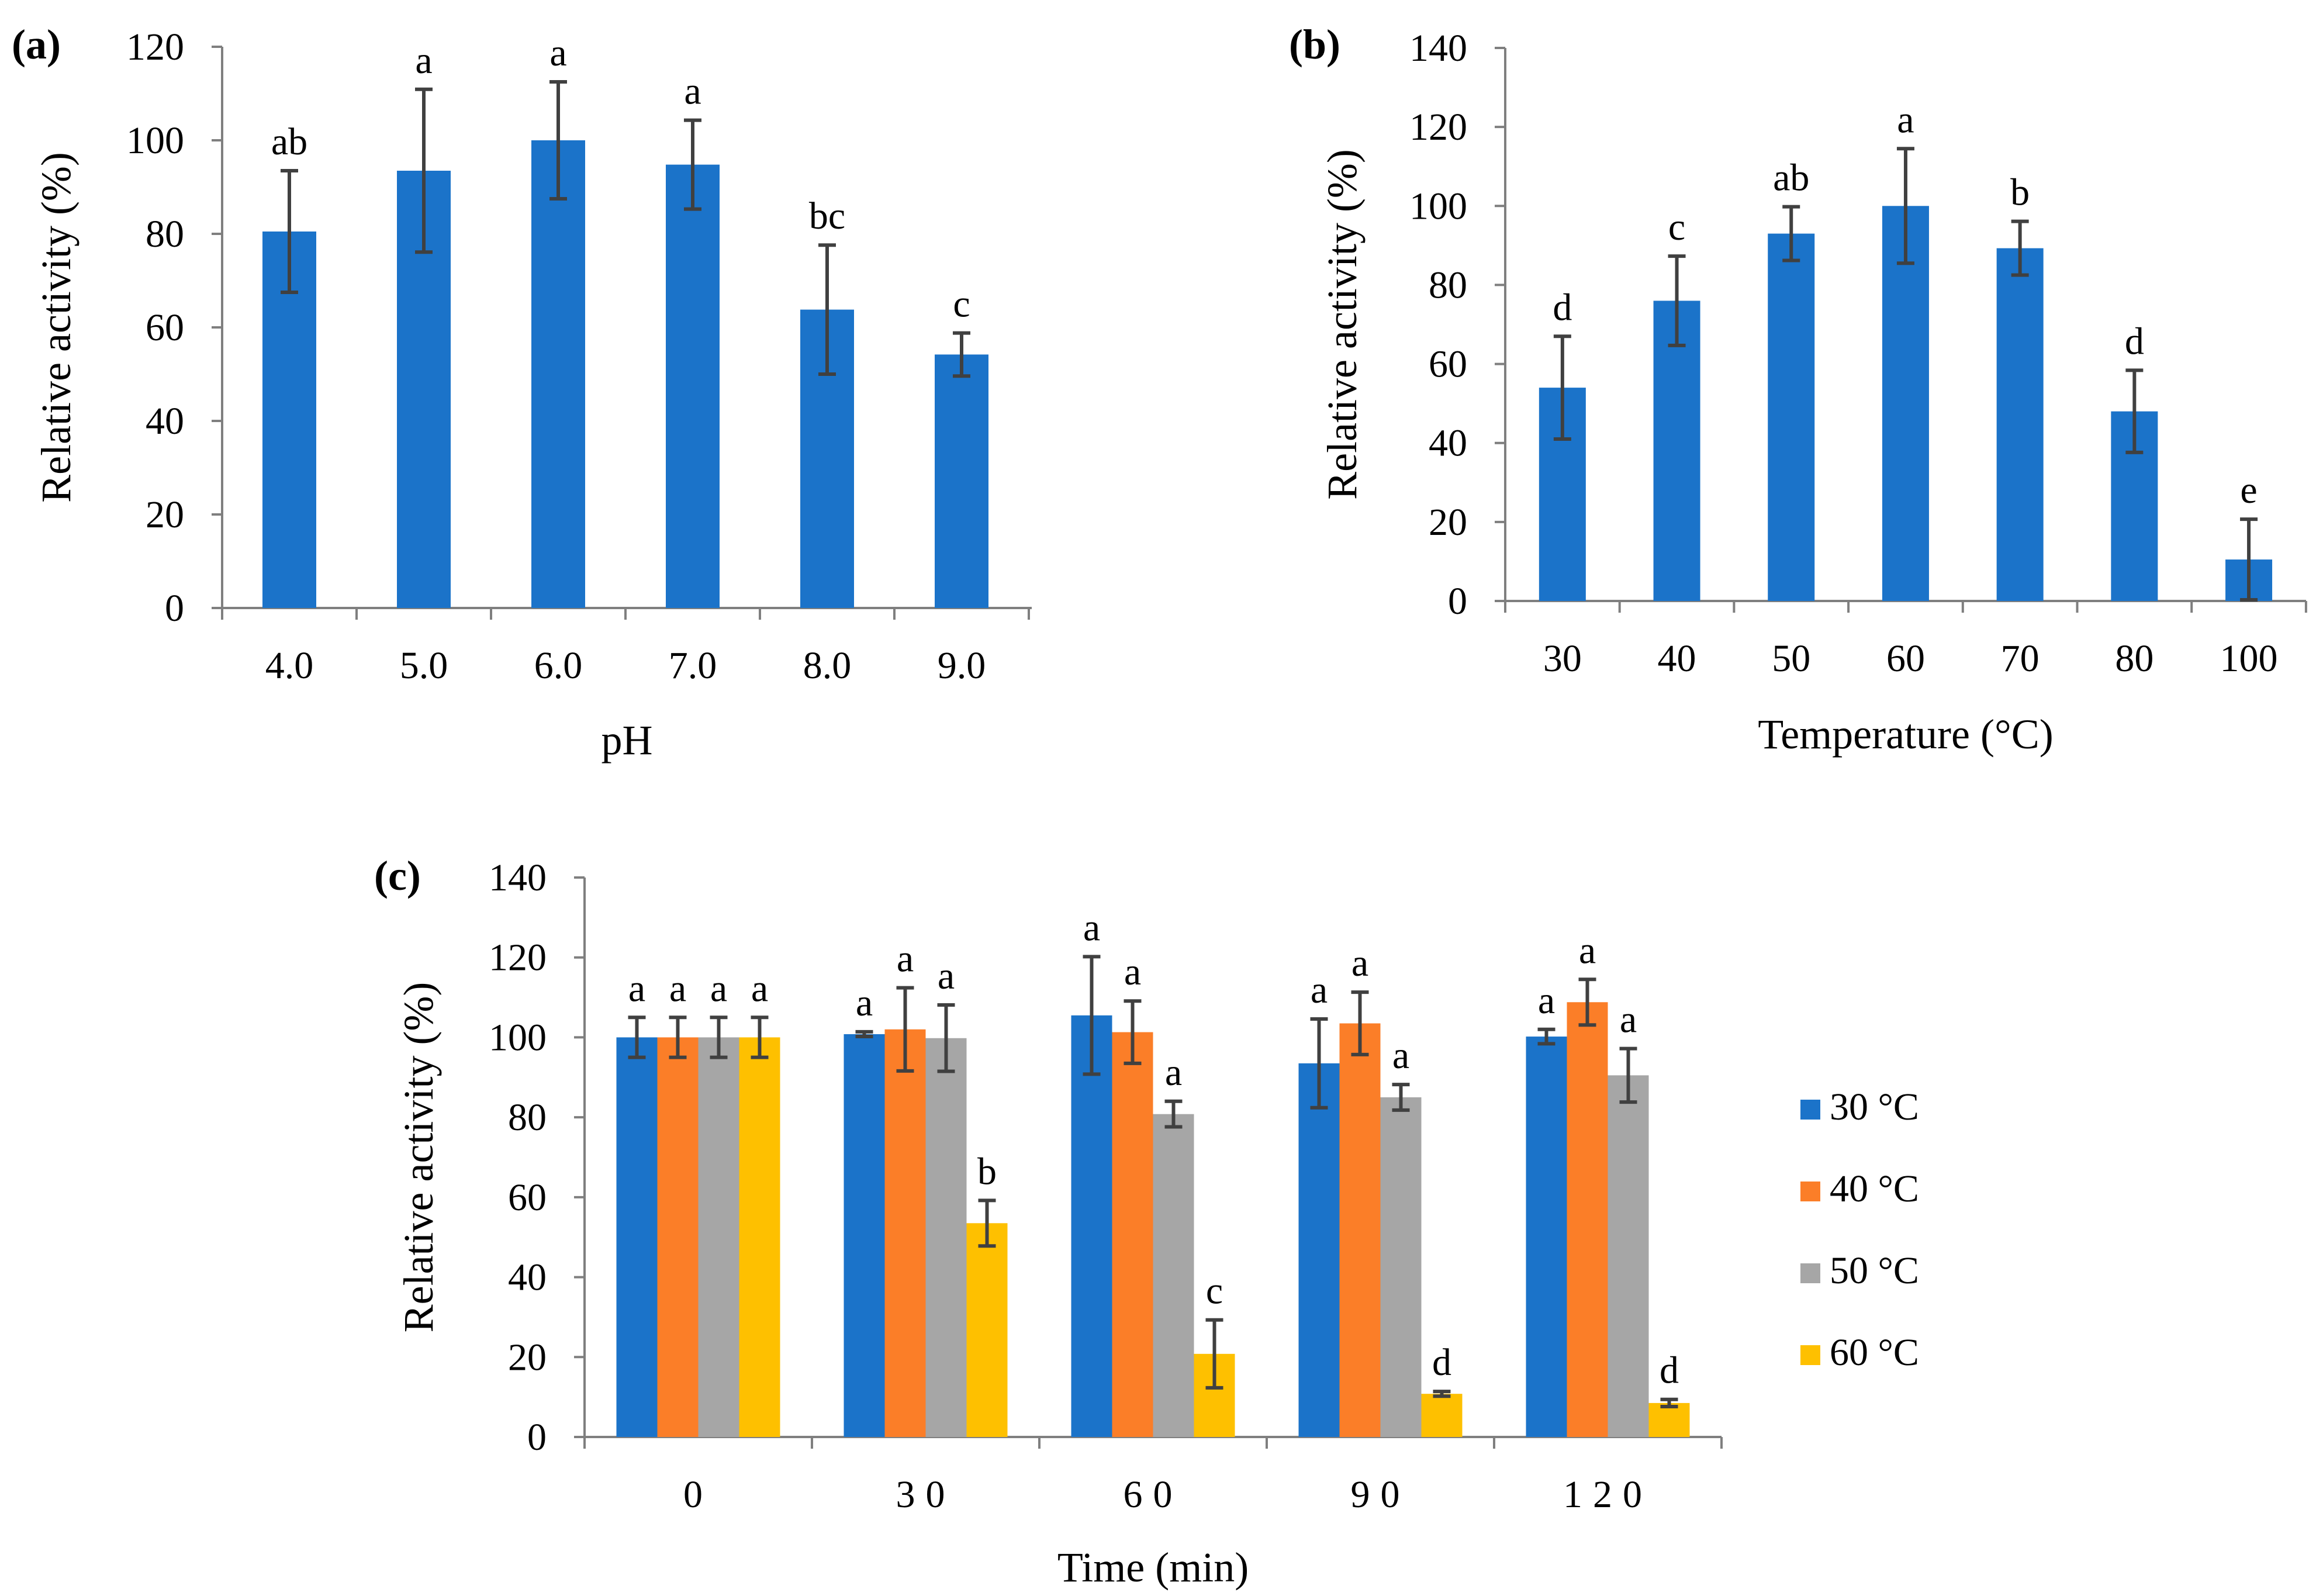  I want to click on x-tick-label: 120, so click(1608, 1494).